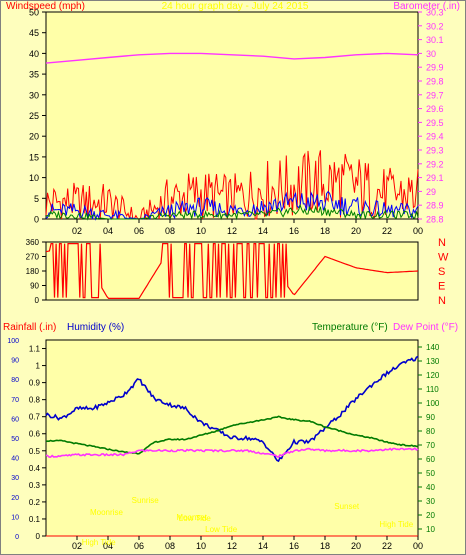 This screenshot has height=555, width=466. What do you see at coordinates (232, 231) in the screenshot?
I see `wind-x-tick-label: 12` at bounding box center [232, 231].